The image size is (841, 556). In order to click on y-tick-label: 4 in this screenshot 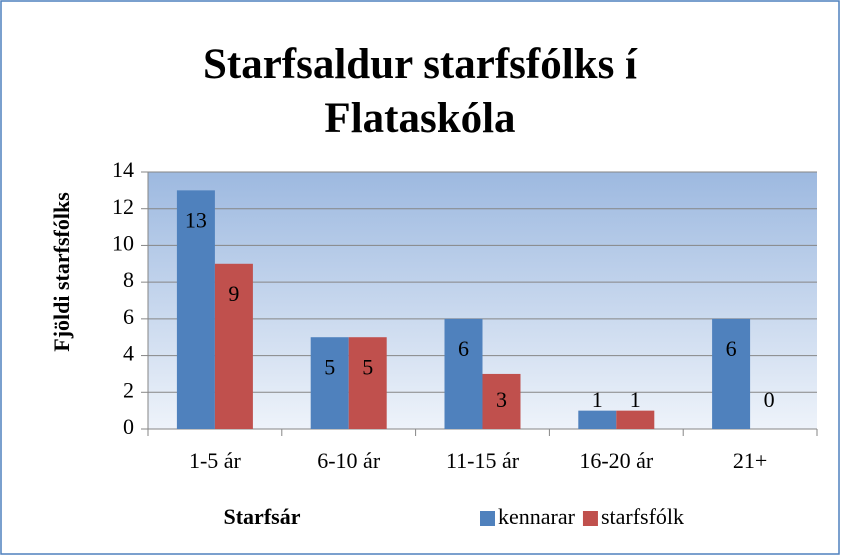, I will do `click(128, 353)`.